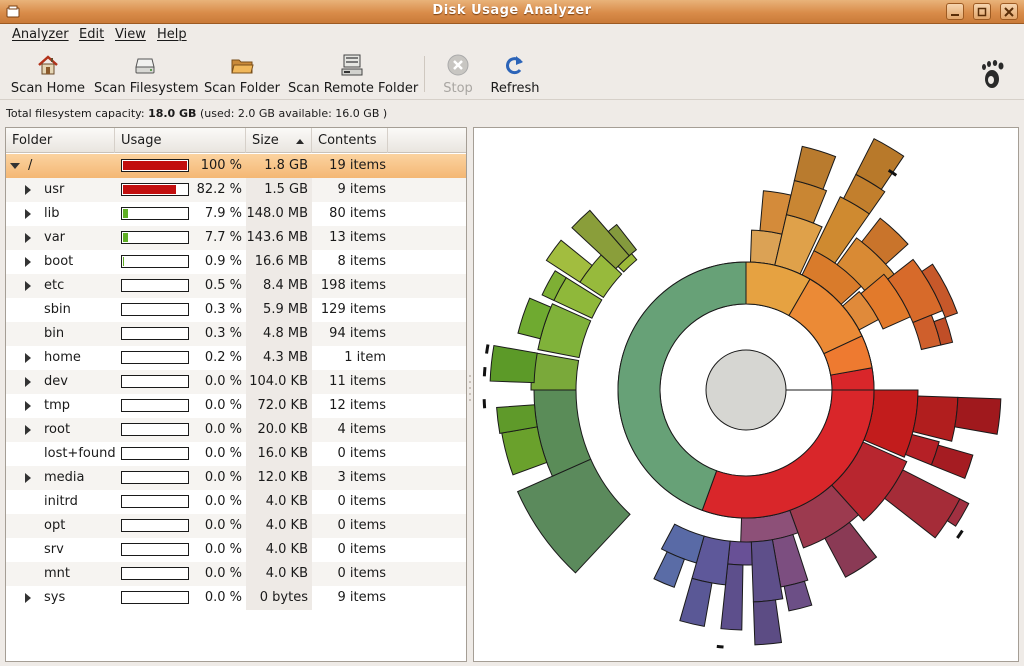  What do you see at coordinates (1009, 11) in the screenshot?
I see `close-button` at bounding box center [1009, 11].